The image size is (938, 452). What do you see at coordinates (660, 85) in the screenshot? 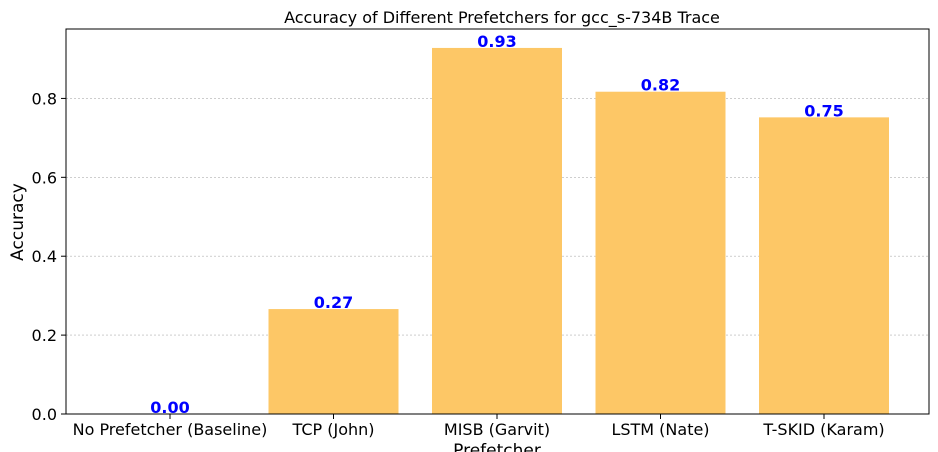
I see `bar-value-label: 0.82` at bounding box center [660, 85].